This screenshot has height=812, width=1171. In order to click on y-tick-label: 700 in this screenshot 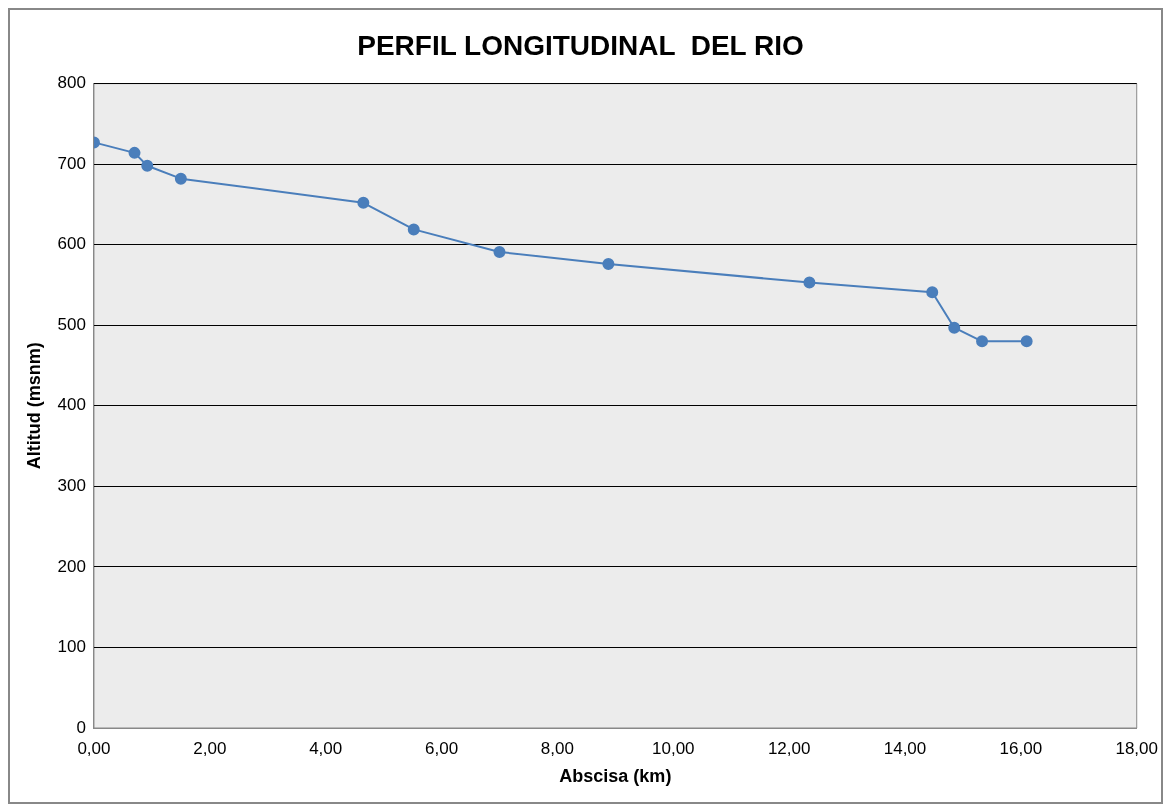, I will do `click(71, 163)`.